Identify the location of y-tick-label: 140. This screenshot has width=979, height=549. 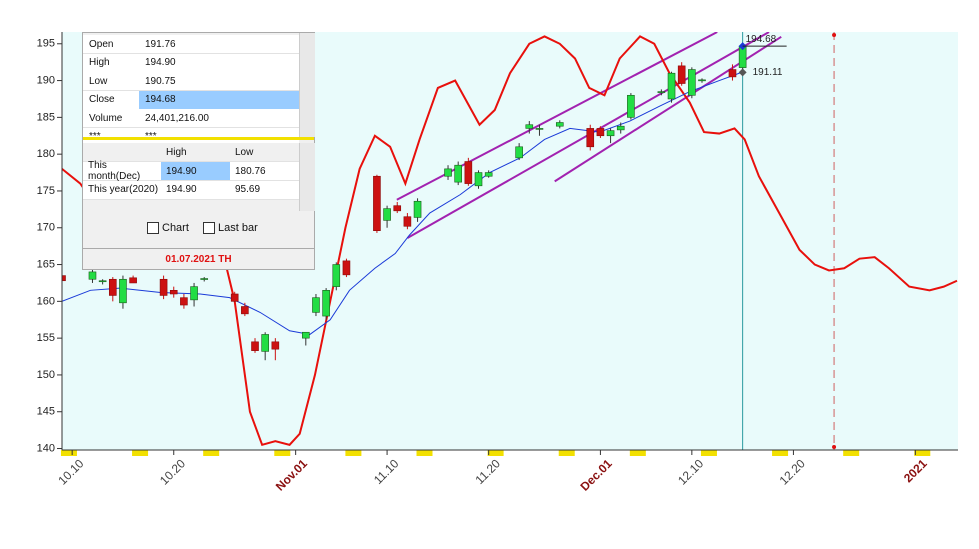
(46, 448).